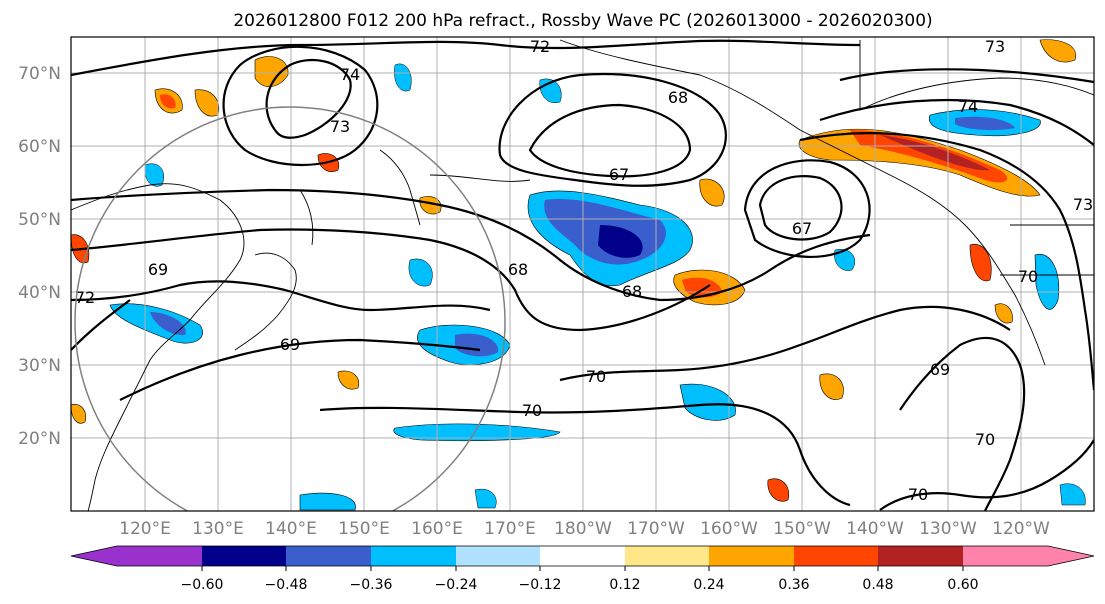  What do you see at coordinates (877, 585) in the screenshot?
I see `colorbar-tick-label: 0.48` at bounding box center [877, 585].